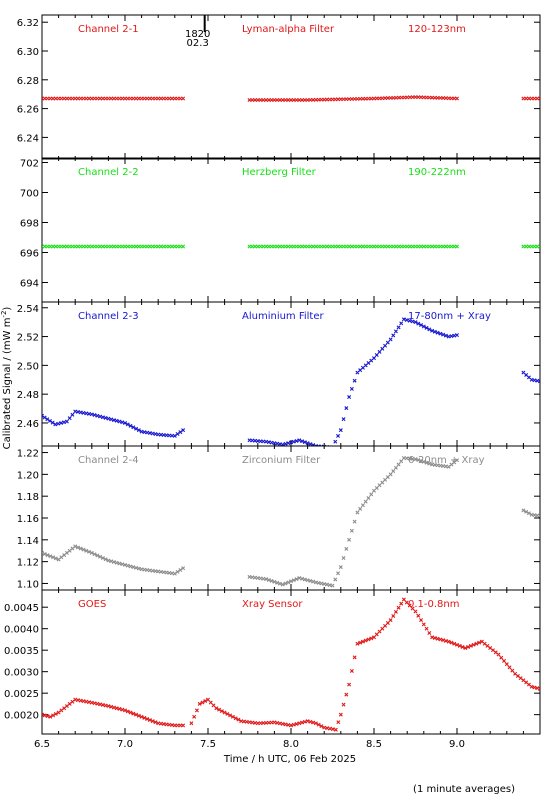  I want to click on y-tick-label: 0.0045, so click(21, 608).